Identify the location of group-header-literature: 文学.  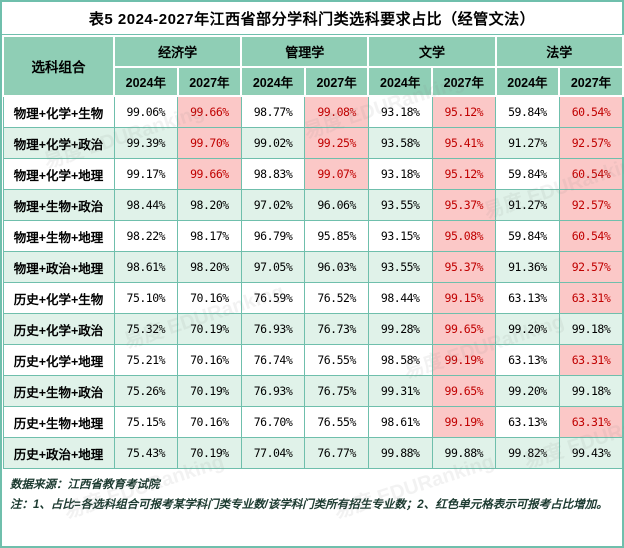
(432, 51).